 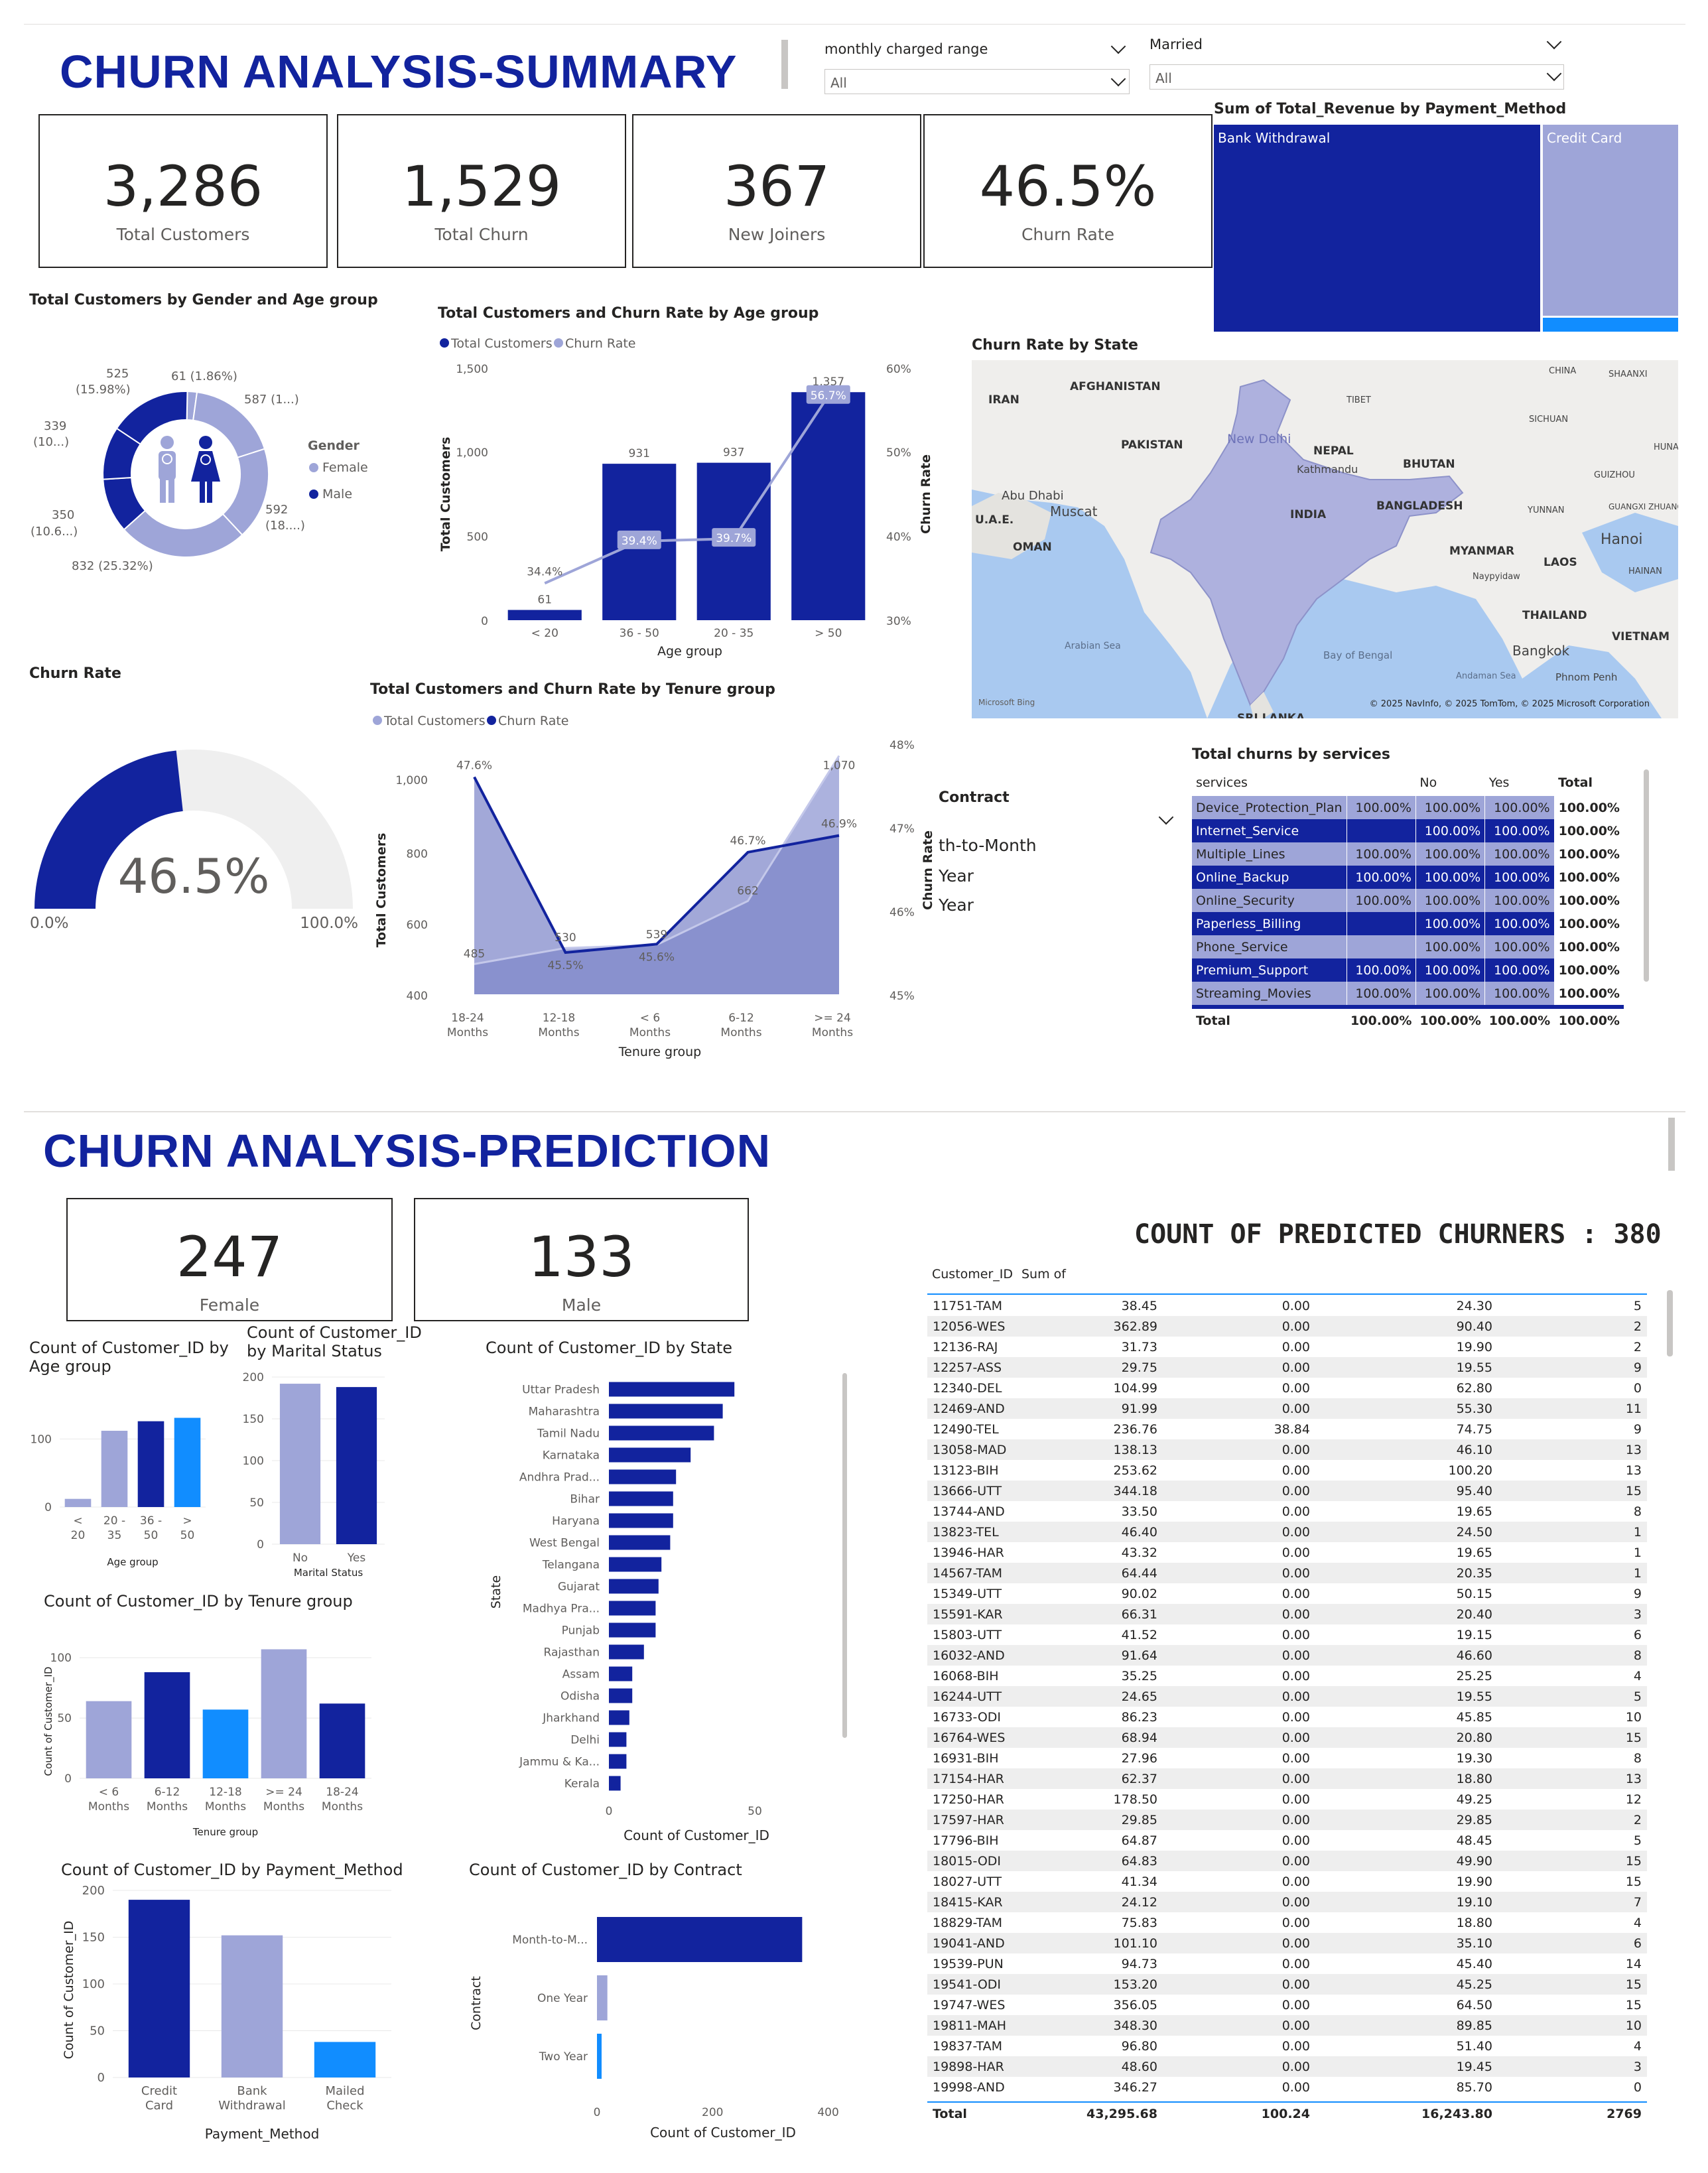 I want to click on table-row: 13744-AND 33.50 0.00 19.65 8, so click(x=1287, y=1511).